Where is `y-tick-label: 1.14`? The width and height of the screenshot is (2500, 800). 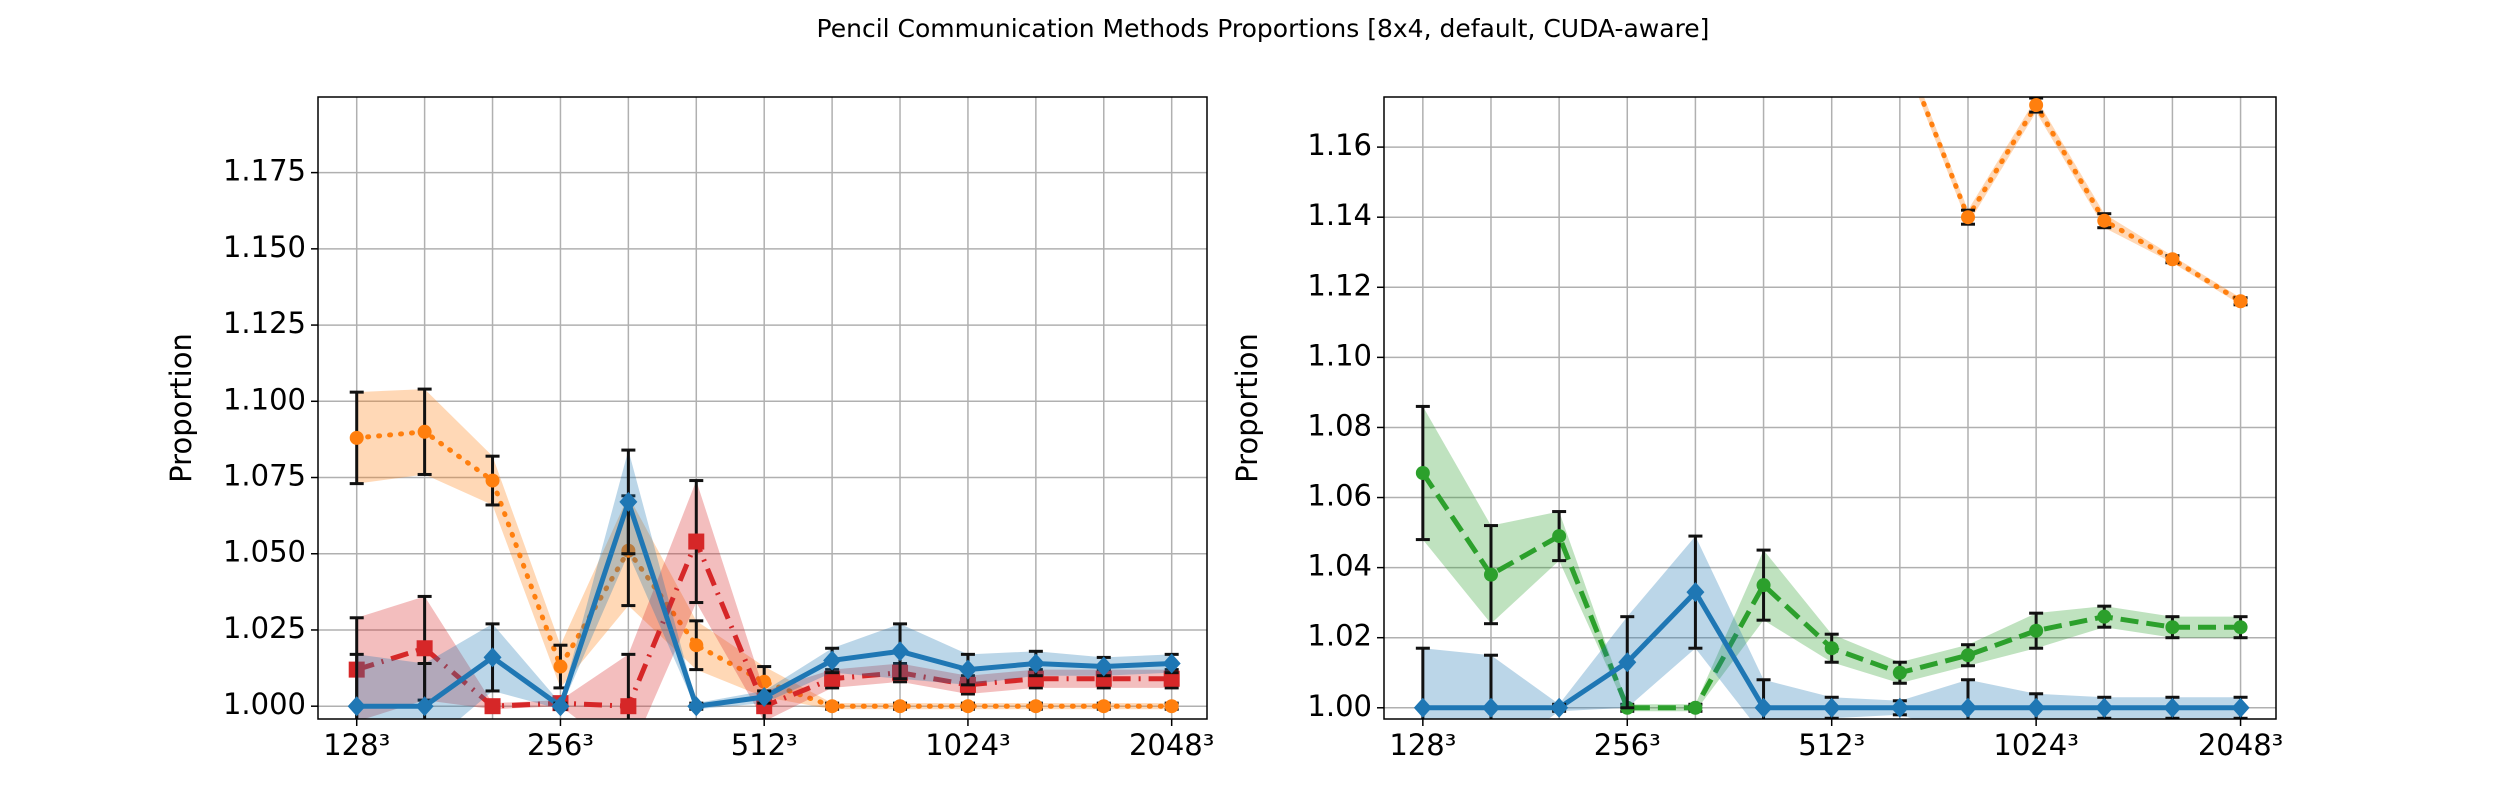 y-tick-label: 1.14 is located at coordinates (1339, 215).